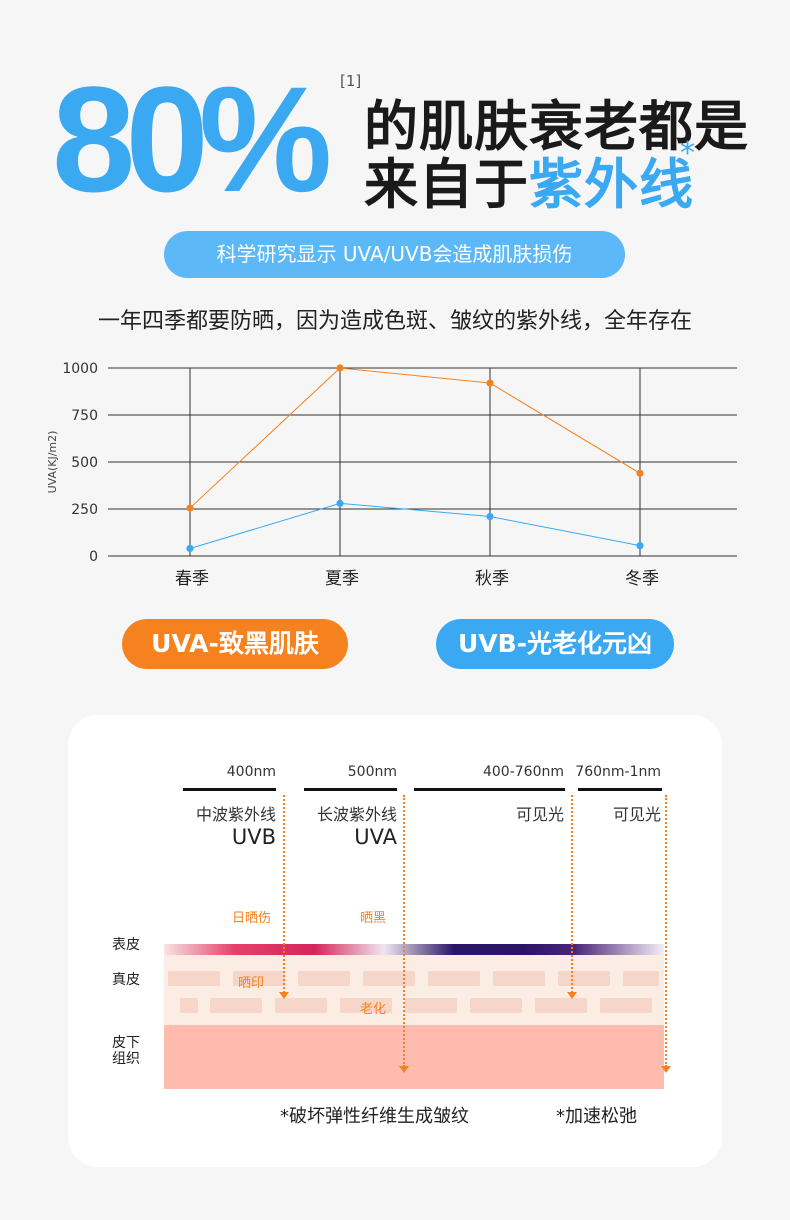  What do you see at coordinates (126, 1059) in the screenshot?
I see `layer-subcutaneous-label-2: 组织` at bounding box center [126, 1059].